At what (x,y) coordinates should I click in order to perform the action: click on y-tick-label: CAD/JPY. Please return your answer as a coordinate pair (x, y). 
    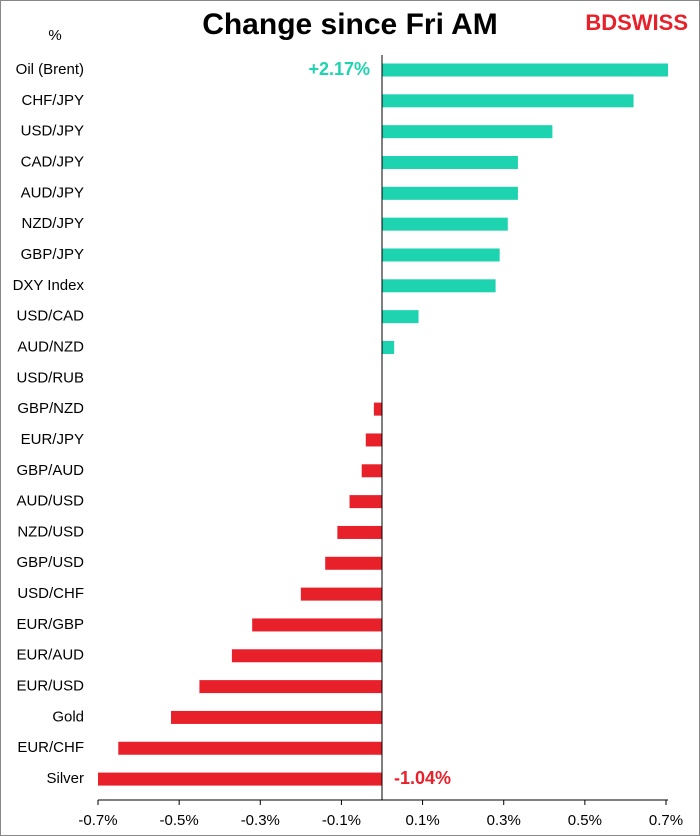
    Looking at the image, I should click on (52, 161).